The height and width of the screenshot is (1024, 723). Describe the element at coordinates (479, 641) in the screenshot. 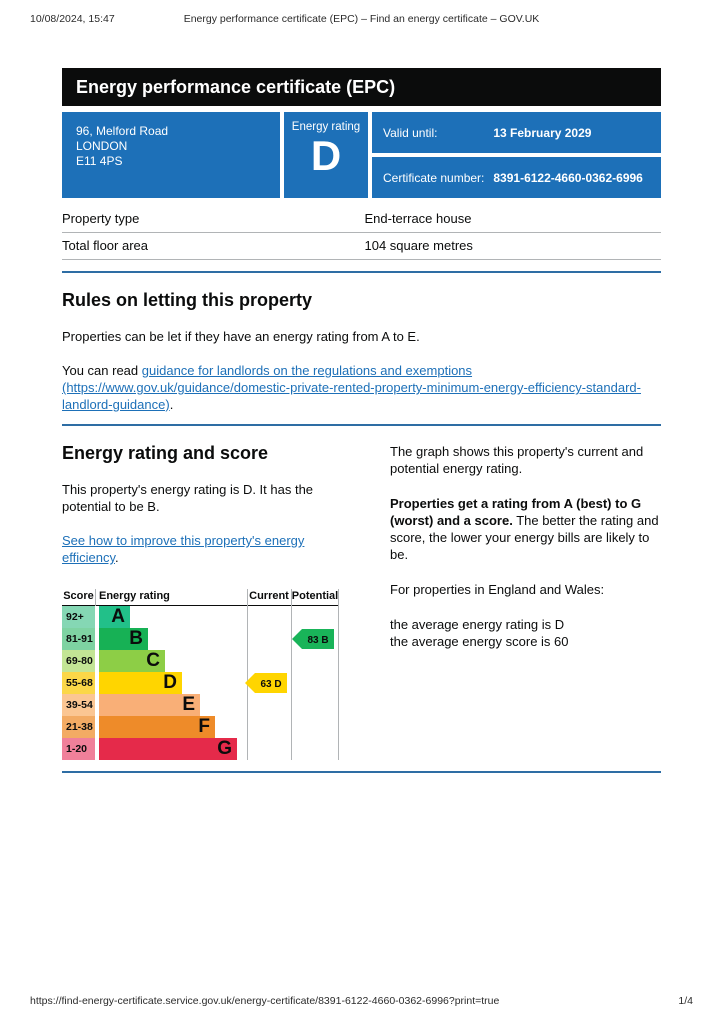

I see `average-score-line: the average energy score is 60` at that location.